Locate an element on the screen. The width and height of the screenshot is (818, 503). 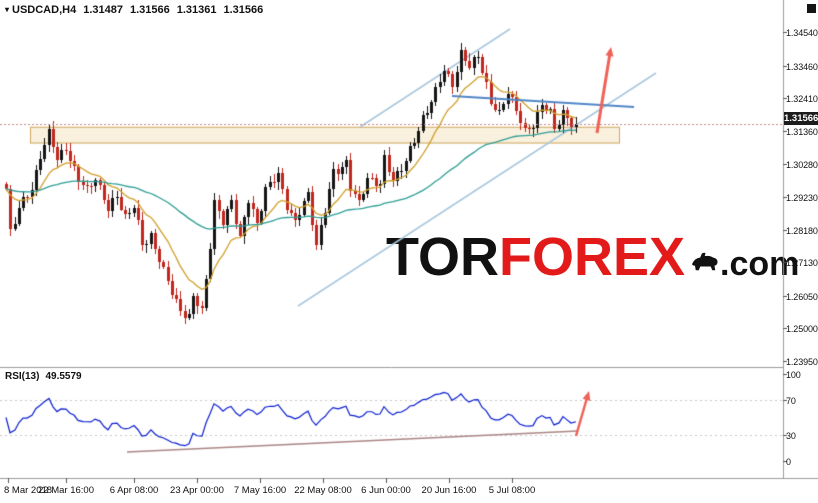
price-axis-label: 1.30280 is located at coordinates (802, 165).